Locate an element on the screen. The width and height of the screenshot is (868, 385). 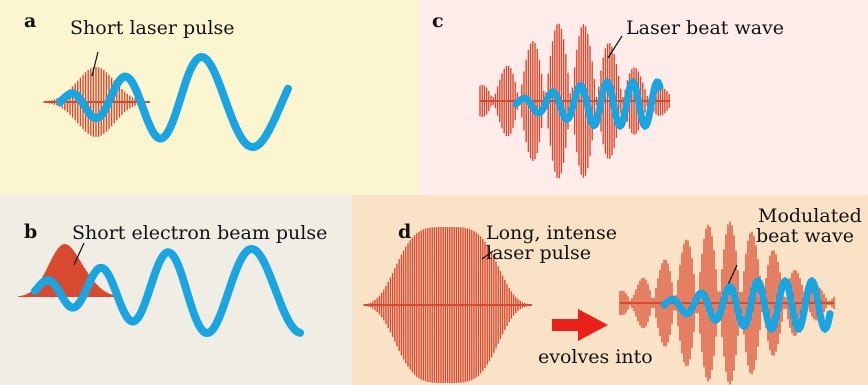
evolves-arrow-icon is located at coordinates (580, 325).